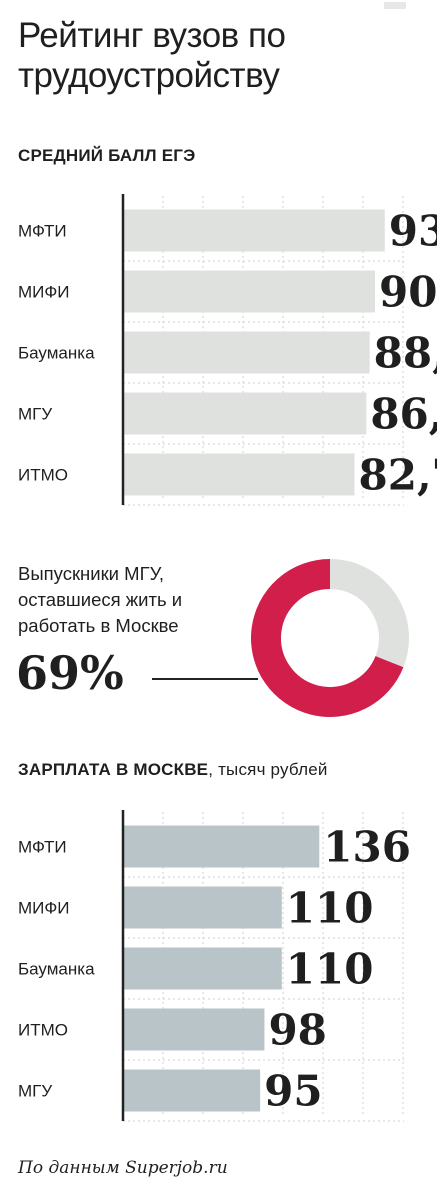 The height and width of the screenshot is (1200, 437). I want to click on salary-value-label: 95, so click(293, 1091).